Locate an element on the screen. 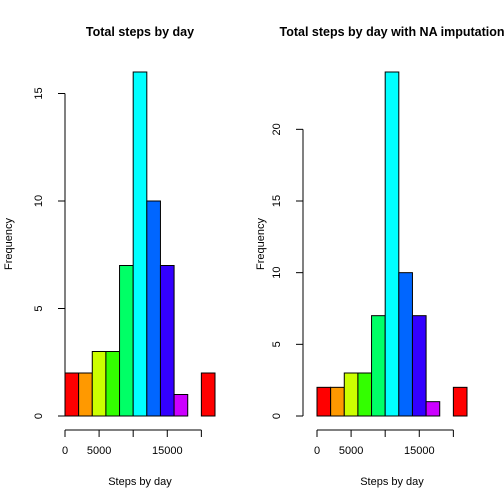 The height and width of the screenshot is (504, 504). y-axis: 0 5 10 15 20 is located at coordinates (287, 271).